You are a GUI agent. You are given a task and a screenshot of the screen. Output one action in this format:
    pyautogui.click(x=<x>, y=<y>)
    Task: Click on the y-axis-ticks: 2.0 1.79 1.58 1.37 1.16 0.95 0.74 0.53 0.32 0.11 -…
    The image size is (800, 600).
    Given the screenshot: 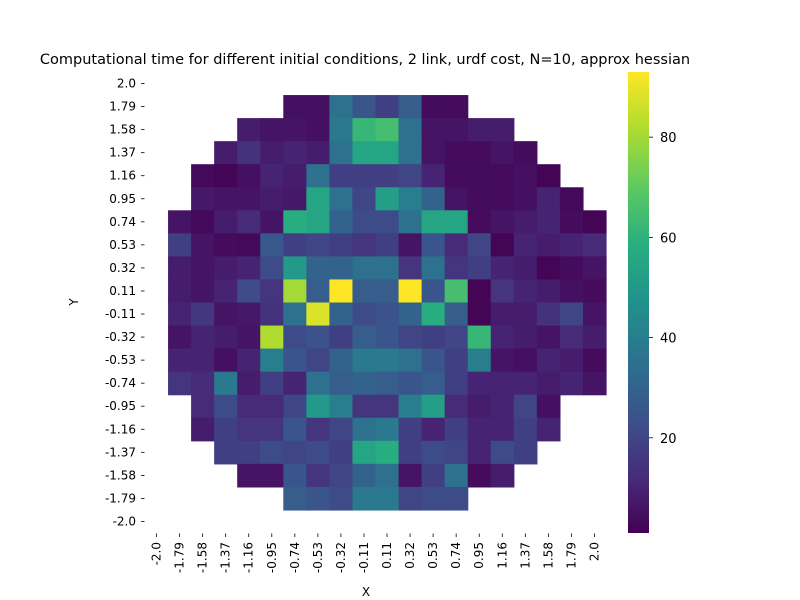 What is the action you would take?
    pyautogui.click(x=125, y=302)
    